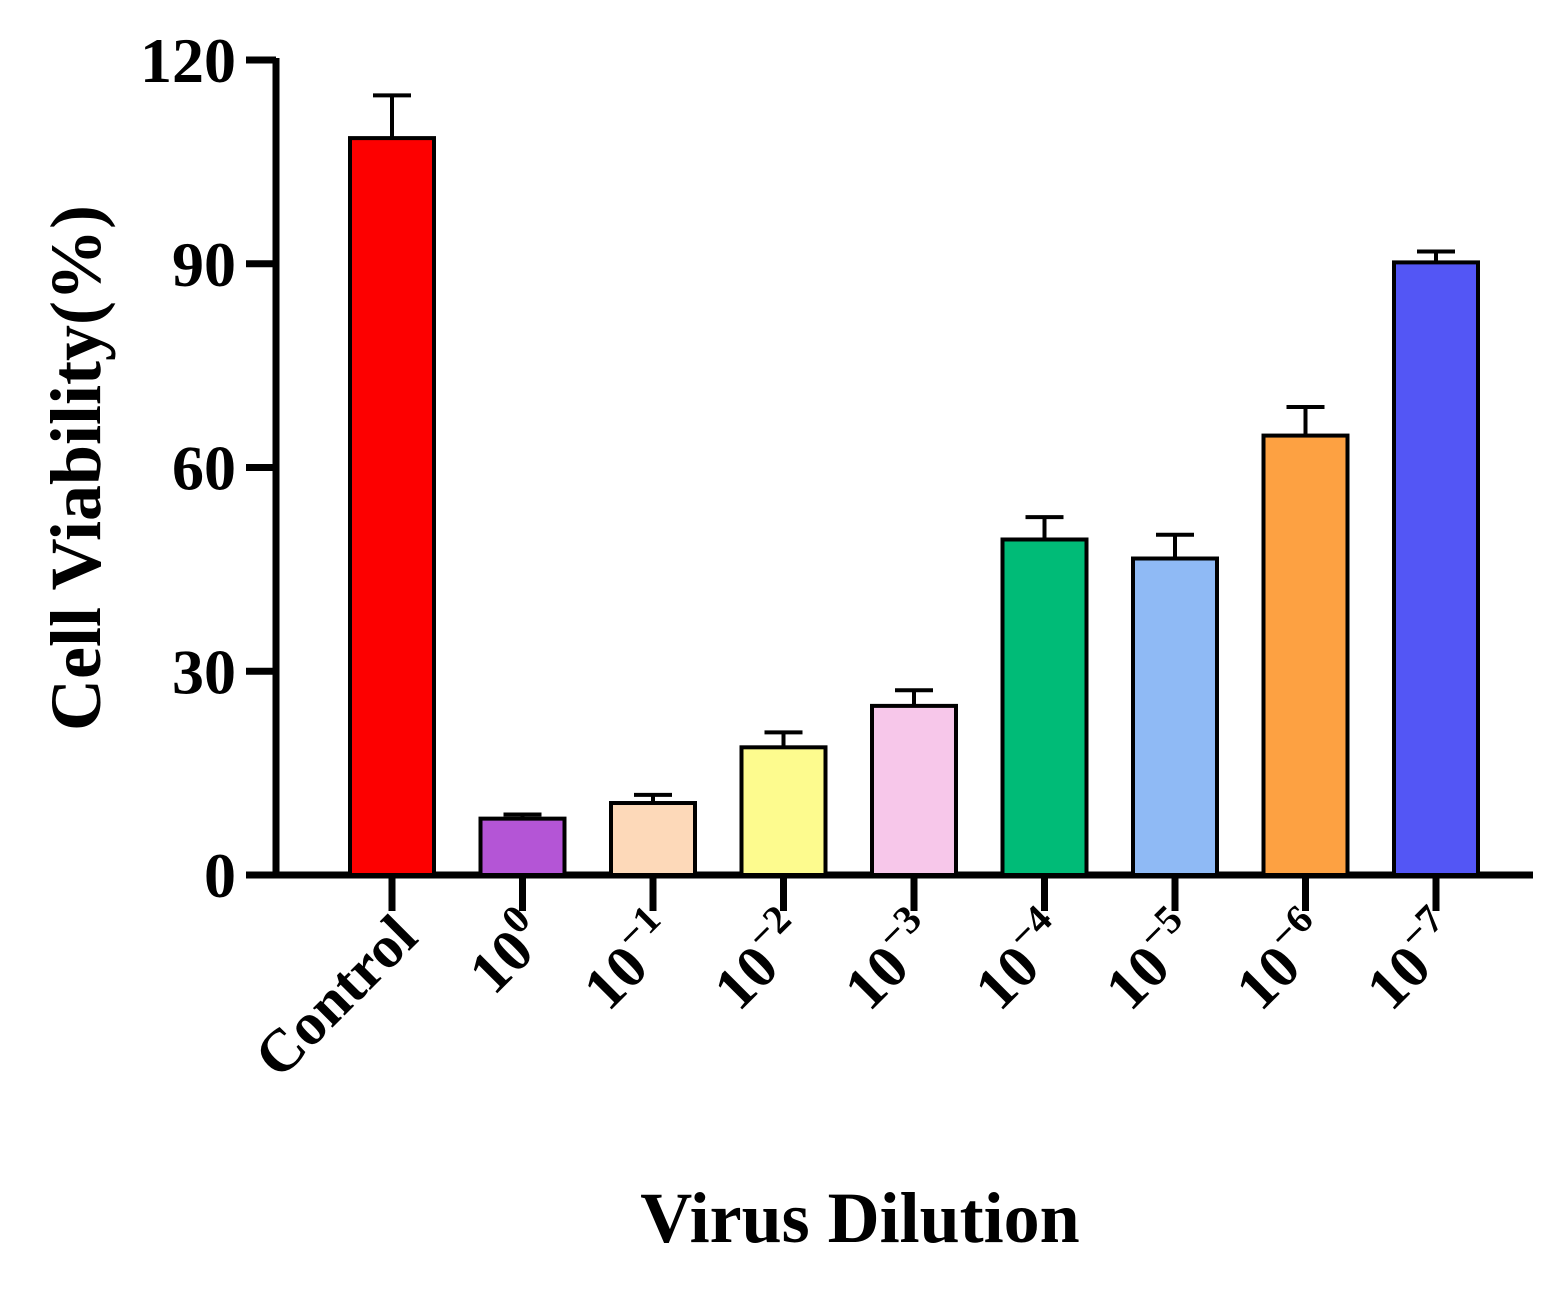 The image size is (1563, 1297). I want to click on x-tick-label: 10−3, so click(888, 959).